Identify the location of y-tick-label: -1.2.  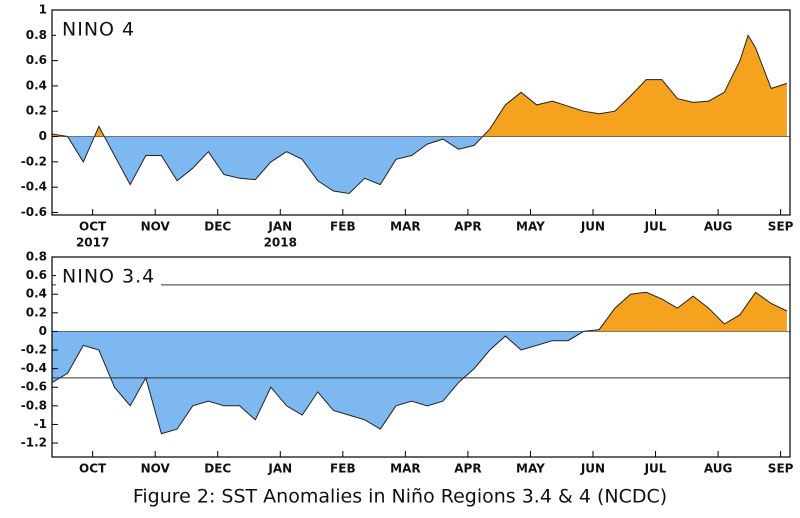
(34, 443).